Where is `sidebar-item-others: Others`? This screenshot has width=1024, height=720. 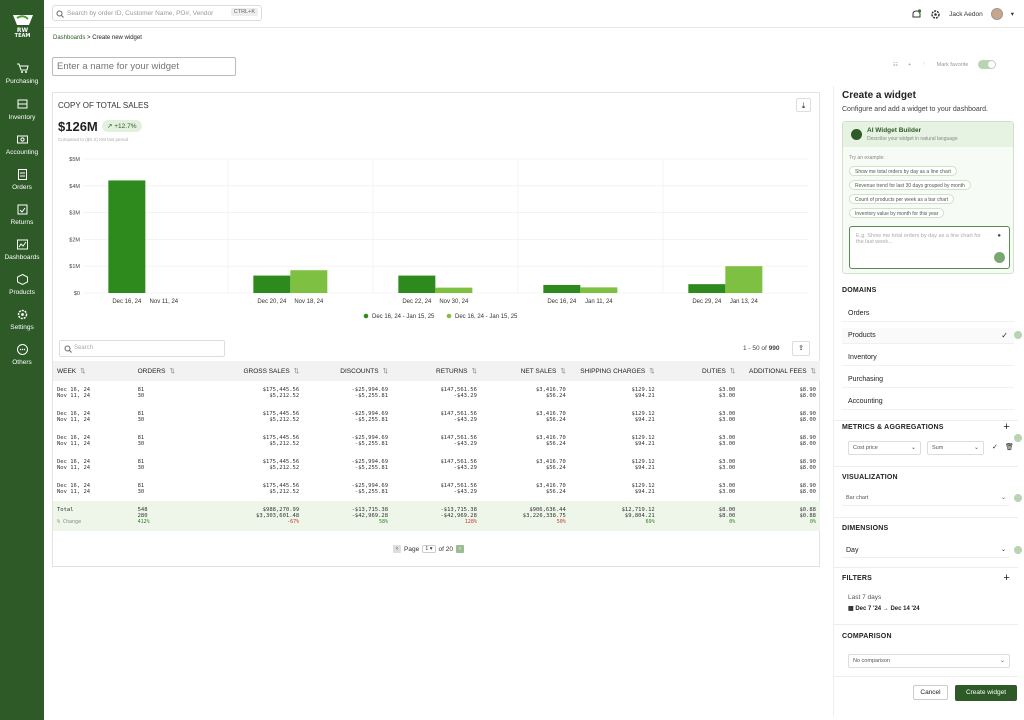 sidebar-item-others: Others is located at coordinates (22, 354).